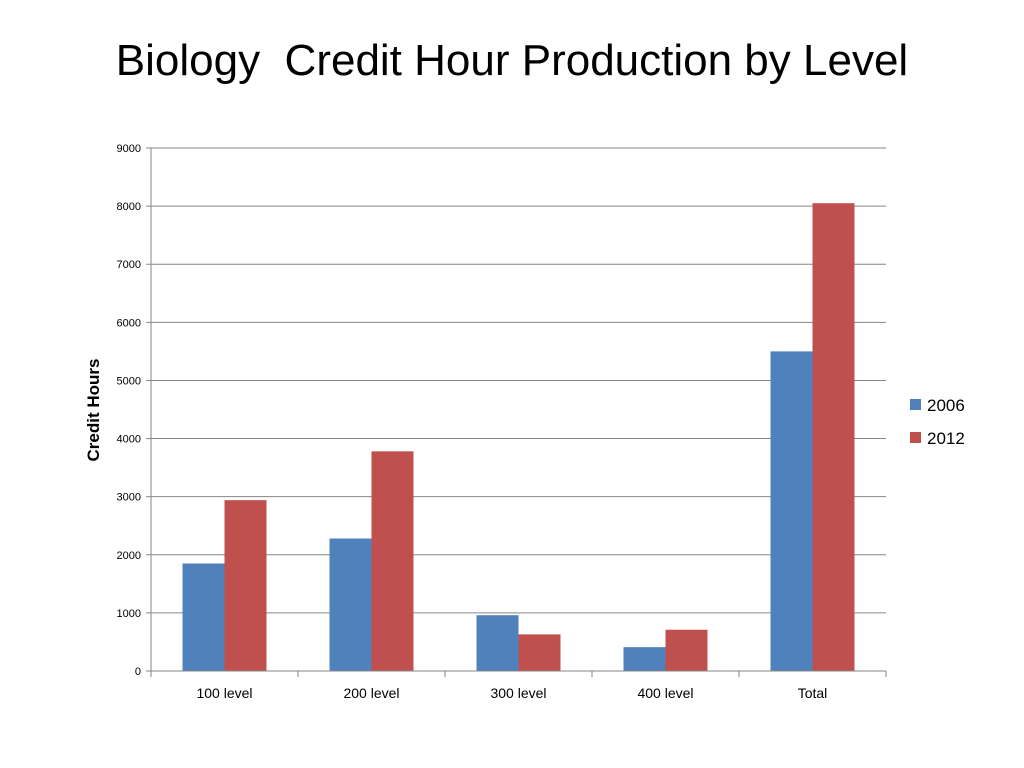 The width and height of the screenshot is (1024, 768). Describe the element at coordinates (129, 381) in the screenshot. I see `y-tick-label: 5000` at that location.